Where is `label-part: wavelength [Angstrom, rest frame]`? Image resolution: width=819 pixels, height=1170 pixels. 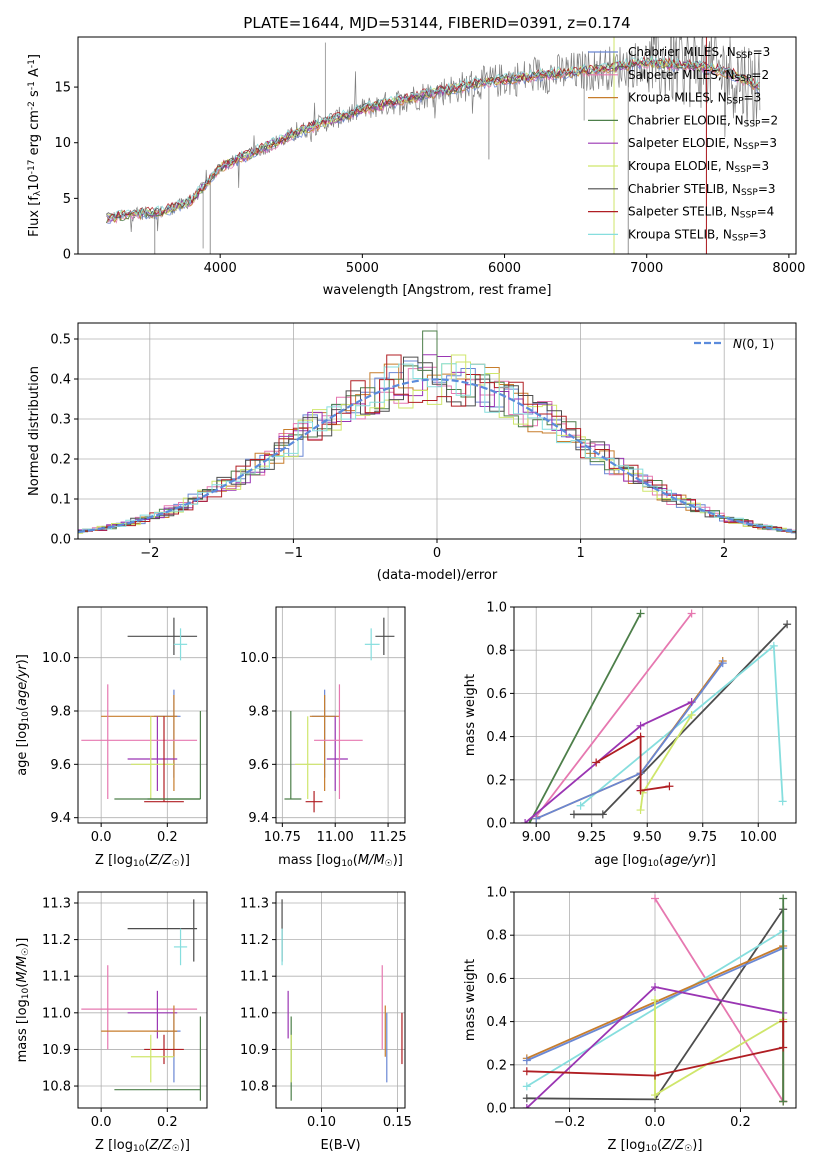 label-part: wavelength [Angstrom, rest frame] is located at coordinates (437, 290).